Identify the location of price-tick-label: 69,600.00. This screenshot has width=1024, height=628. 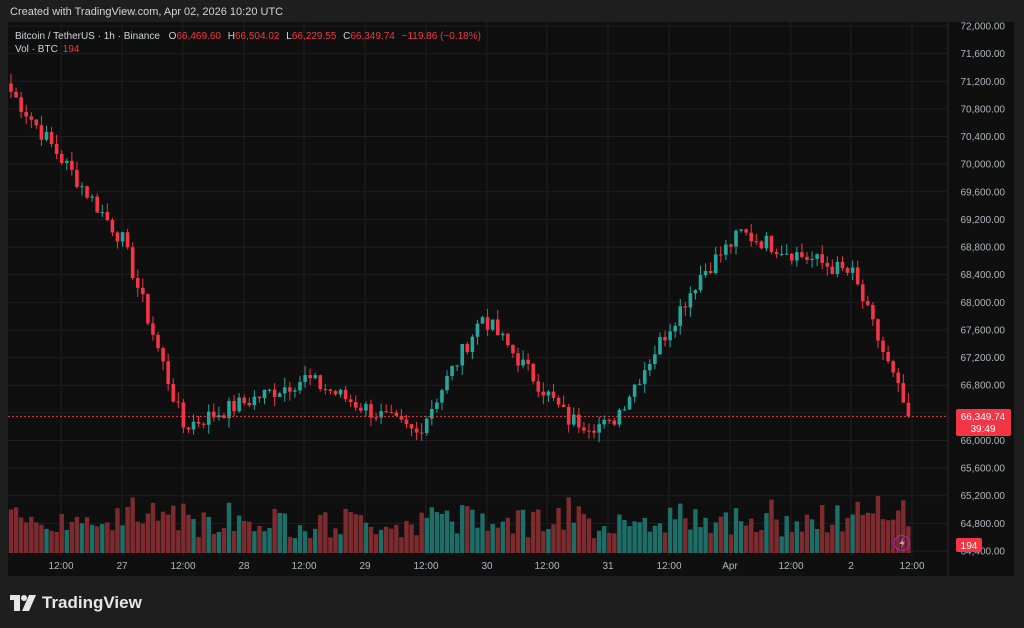
(983, 192).